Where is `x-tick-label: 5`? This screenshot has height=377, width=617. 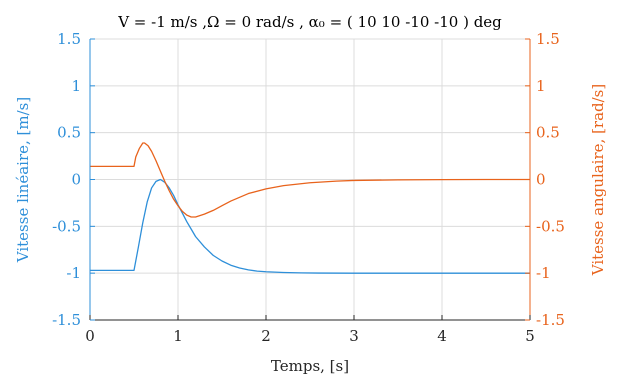 x-tick-label: 5 is located at coordinates (530, 336).